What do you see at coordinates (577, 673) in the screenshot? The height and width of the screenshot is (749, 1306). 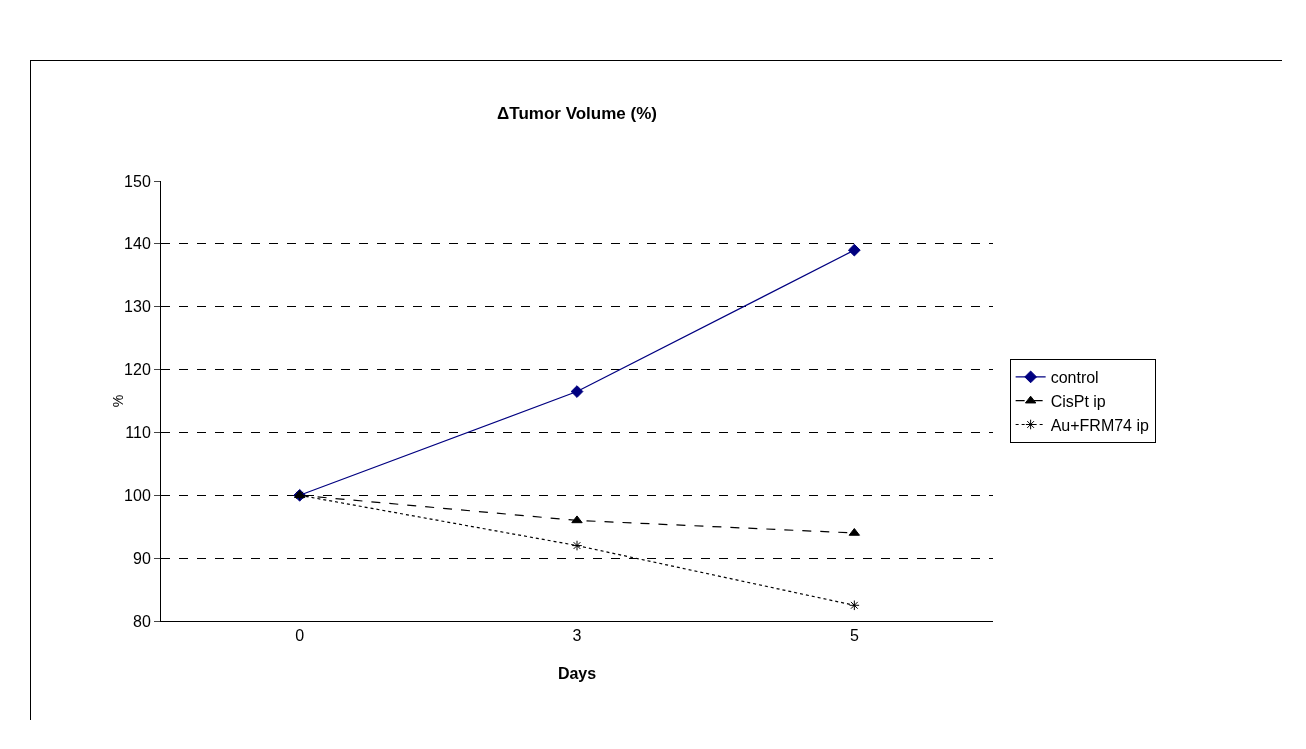 I see `x-axis-title: Days` at bounding box center [577, 673].